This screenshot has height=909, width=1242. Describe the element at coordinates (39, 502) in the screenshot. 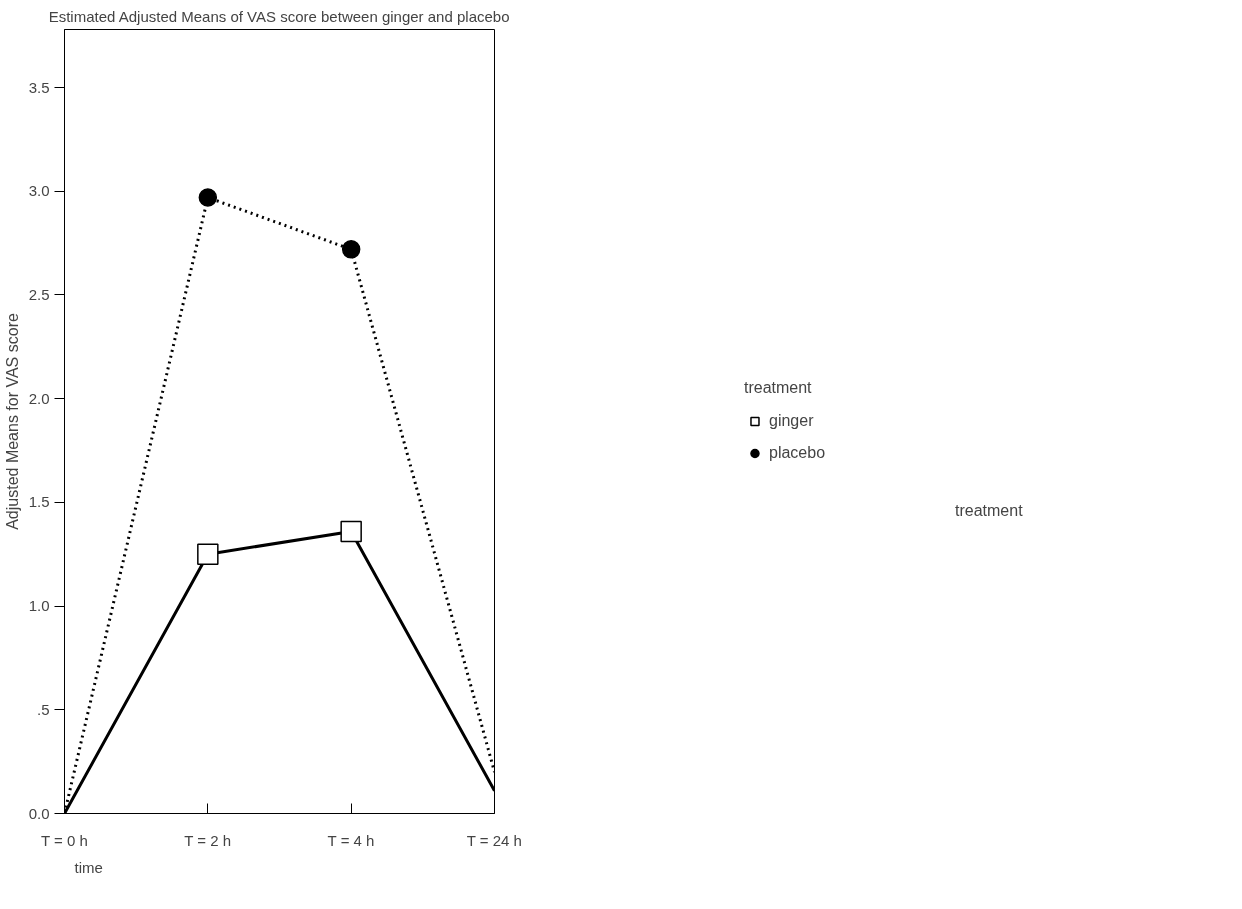

I see `y-tick-label: 1.5` at that location.